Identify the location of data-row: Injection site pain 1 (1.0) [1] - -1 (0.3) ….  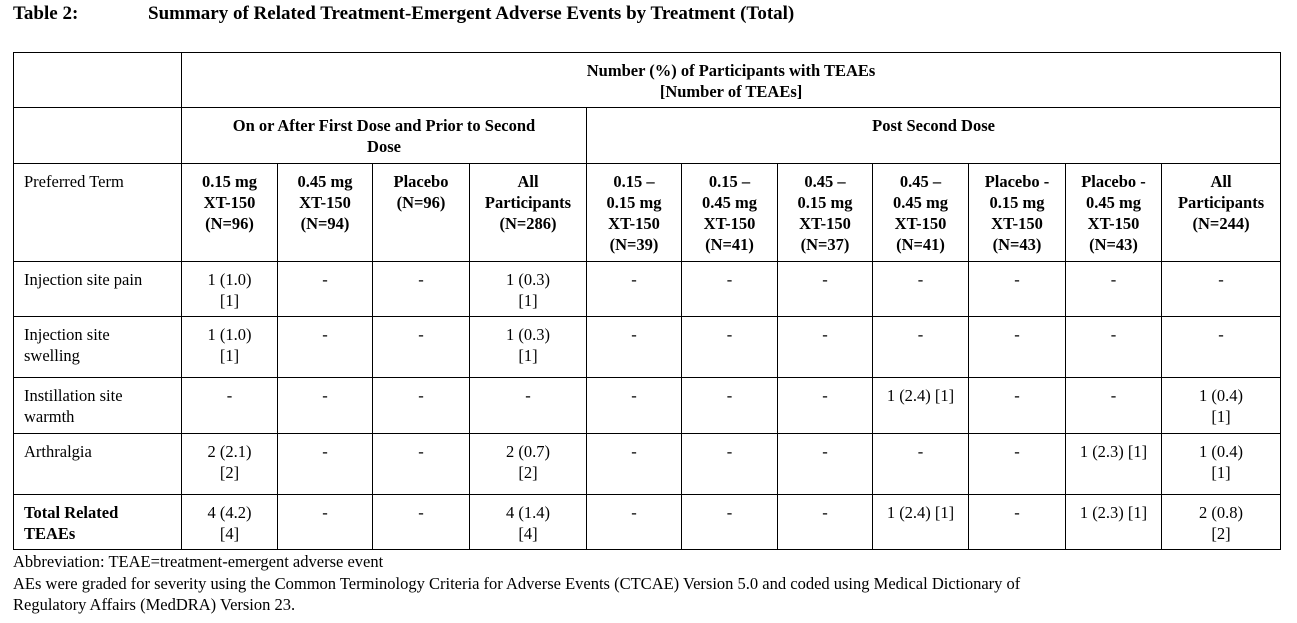
(647, 289).